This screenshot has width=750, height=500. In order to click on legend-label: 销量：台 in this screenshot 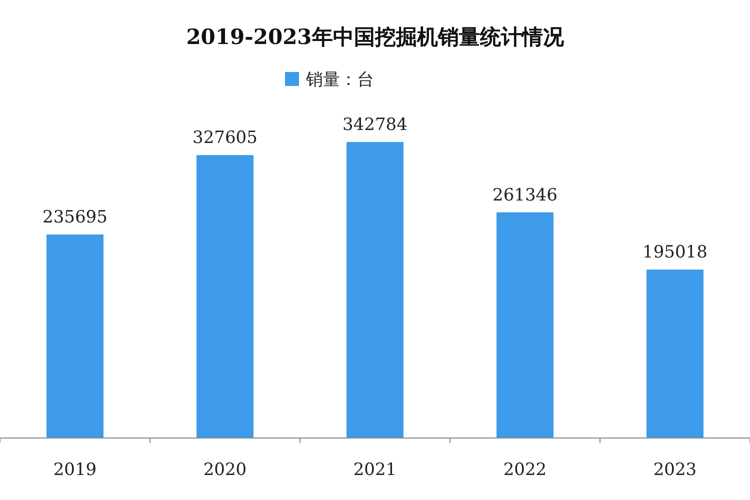, I will do `click(339, 80)`.